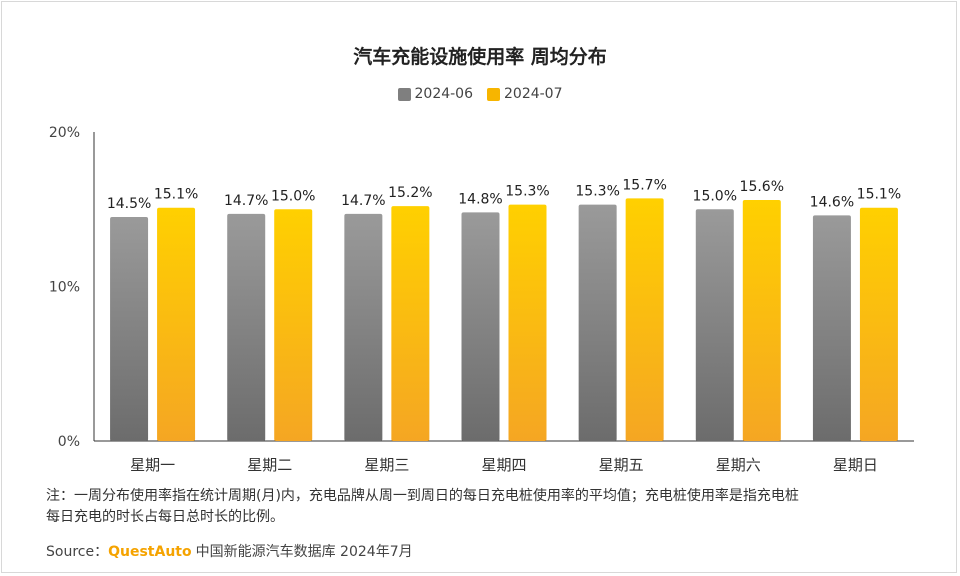 This screenshot has width=960, height=576. I want to click on y-tick-label: 20%, so click(64, 133).